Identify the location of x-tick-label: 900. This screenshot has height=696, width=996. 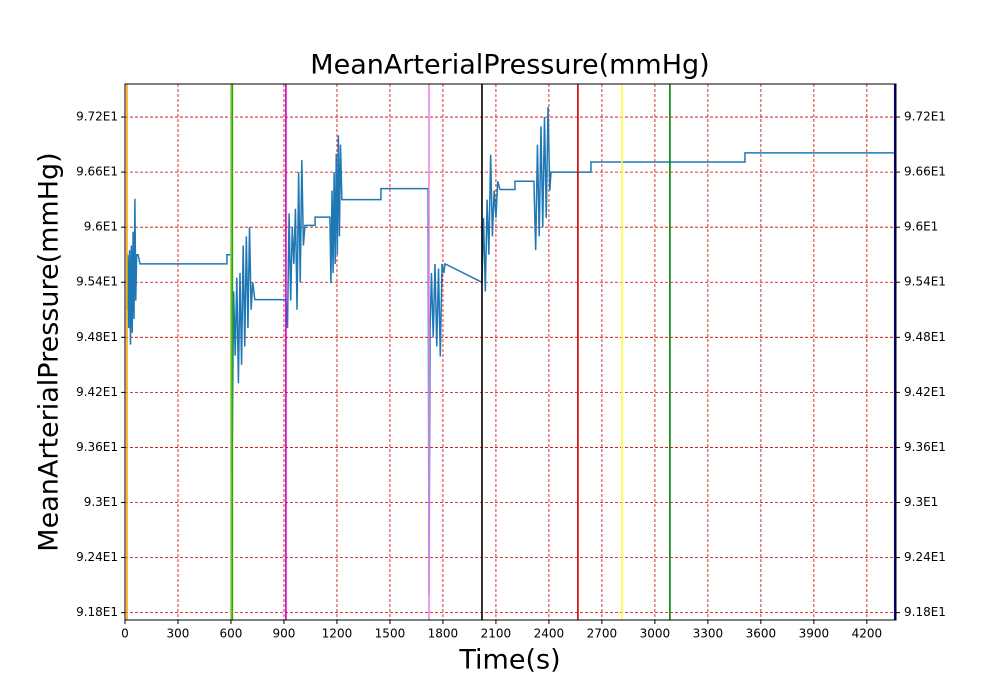
(284, 634).